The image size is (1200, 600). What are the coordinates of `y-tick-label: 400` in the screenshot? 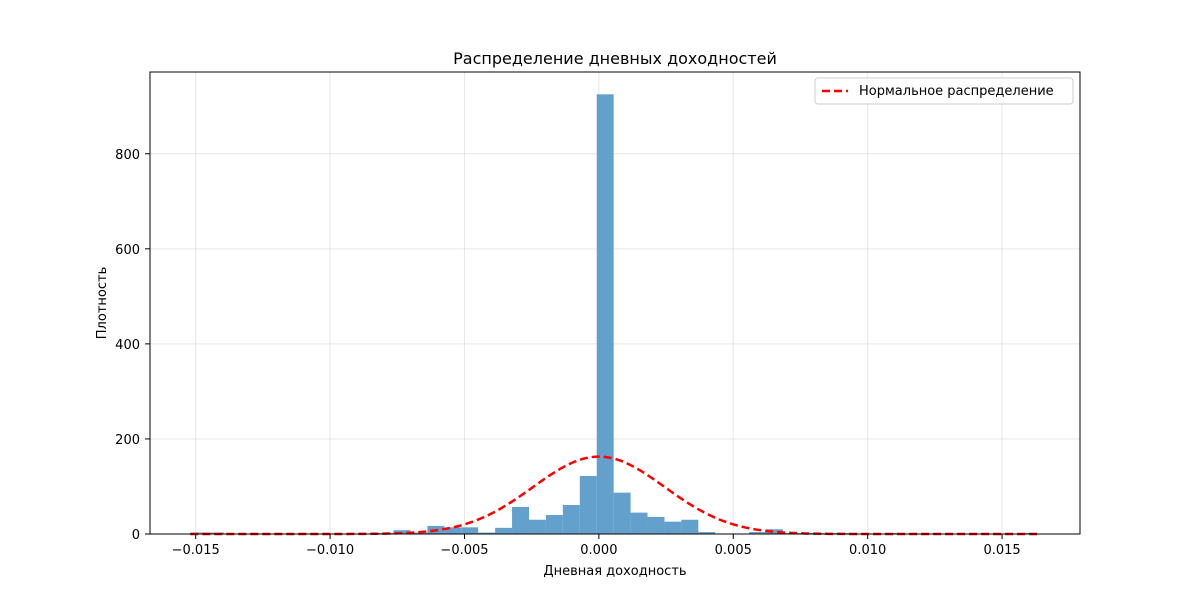 It's located at (127, 345).